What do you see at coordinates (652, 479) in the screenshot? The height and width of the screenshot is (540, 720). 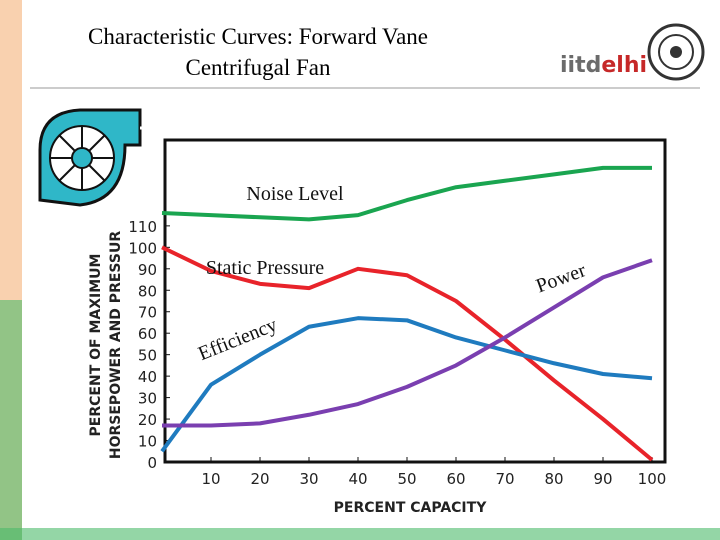 I see `x-tick-label: 100` at bounding box center [652, 479].